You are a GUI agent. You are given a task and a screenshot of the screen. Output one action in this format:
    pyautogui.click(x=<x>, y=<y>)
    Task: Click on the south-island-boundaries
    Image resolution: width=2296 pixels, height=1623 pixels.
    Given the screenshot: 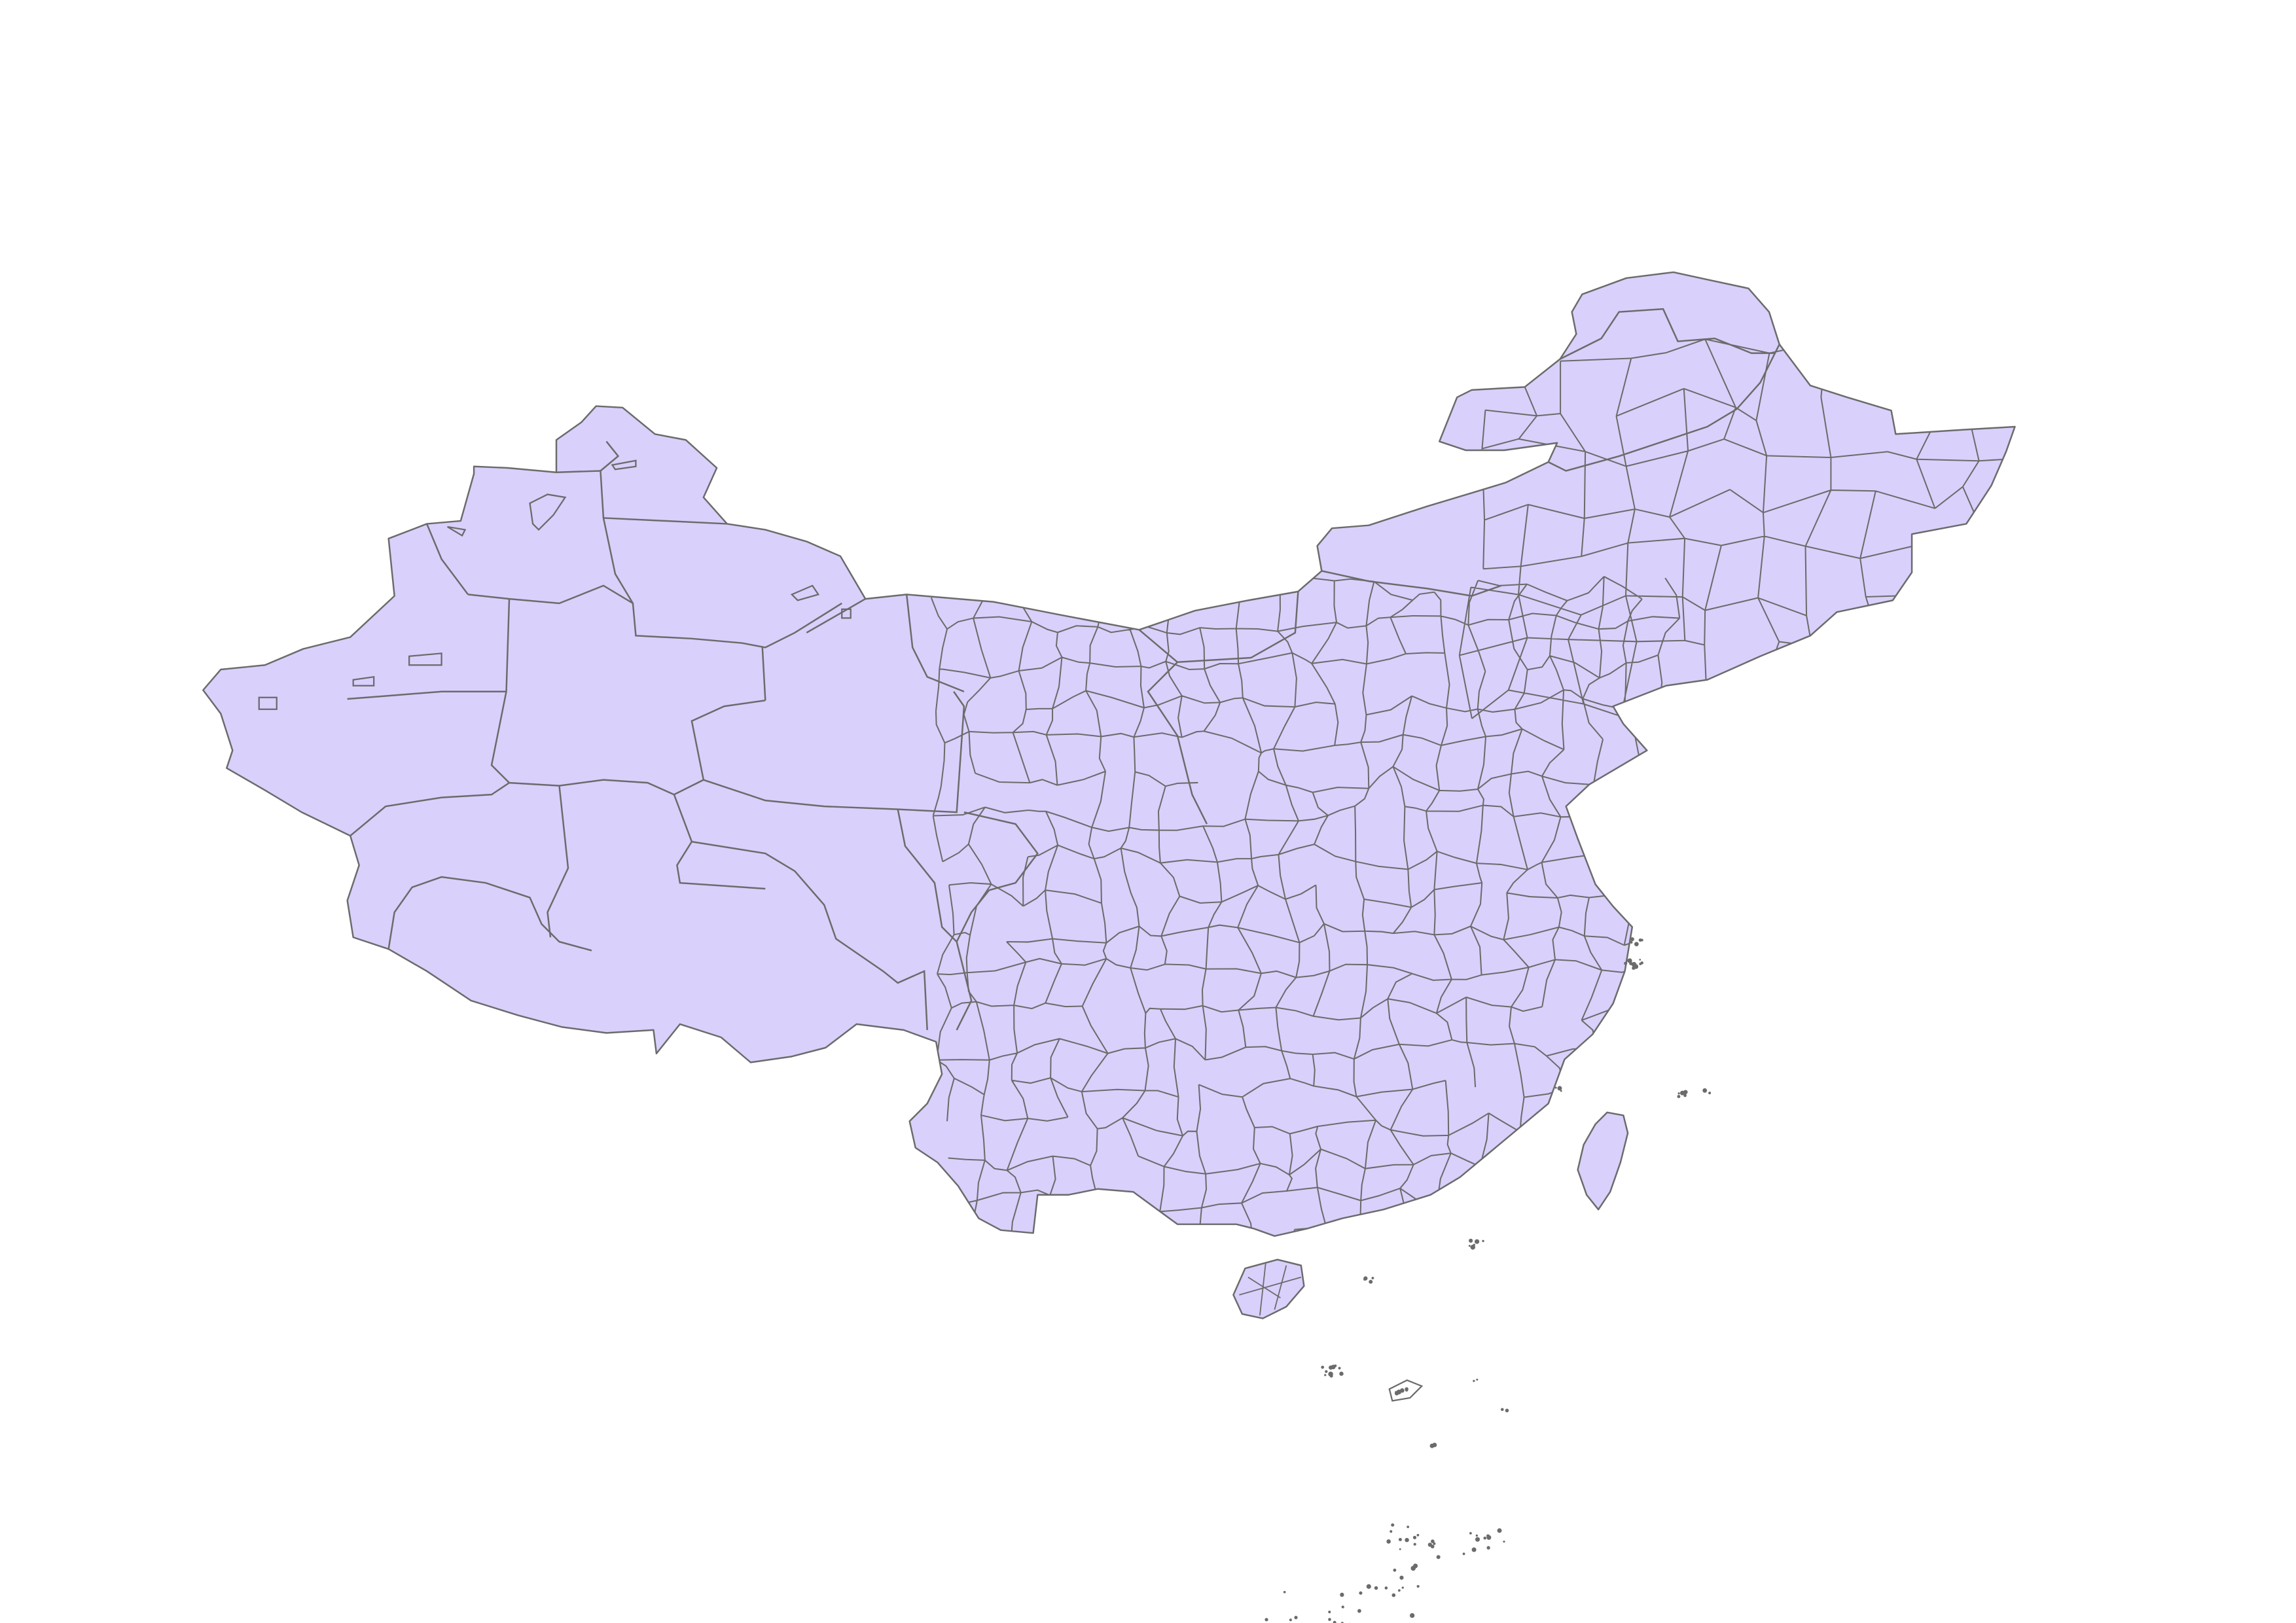 What is the action you would take?
    pyautogui.click(x=1270, y=1289)
    